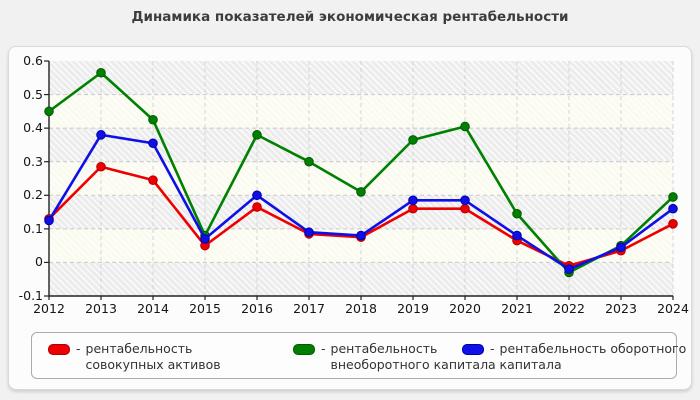 Image resolution: width=700 pixels, height=400 pixels. I want to click on legend-label: рентабельность совокупных активов, so click(153, 356).